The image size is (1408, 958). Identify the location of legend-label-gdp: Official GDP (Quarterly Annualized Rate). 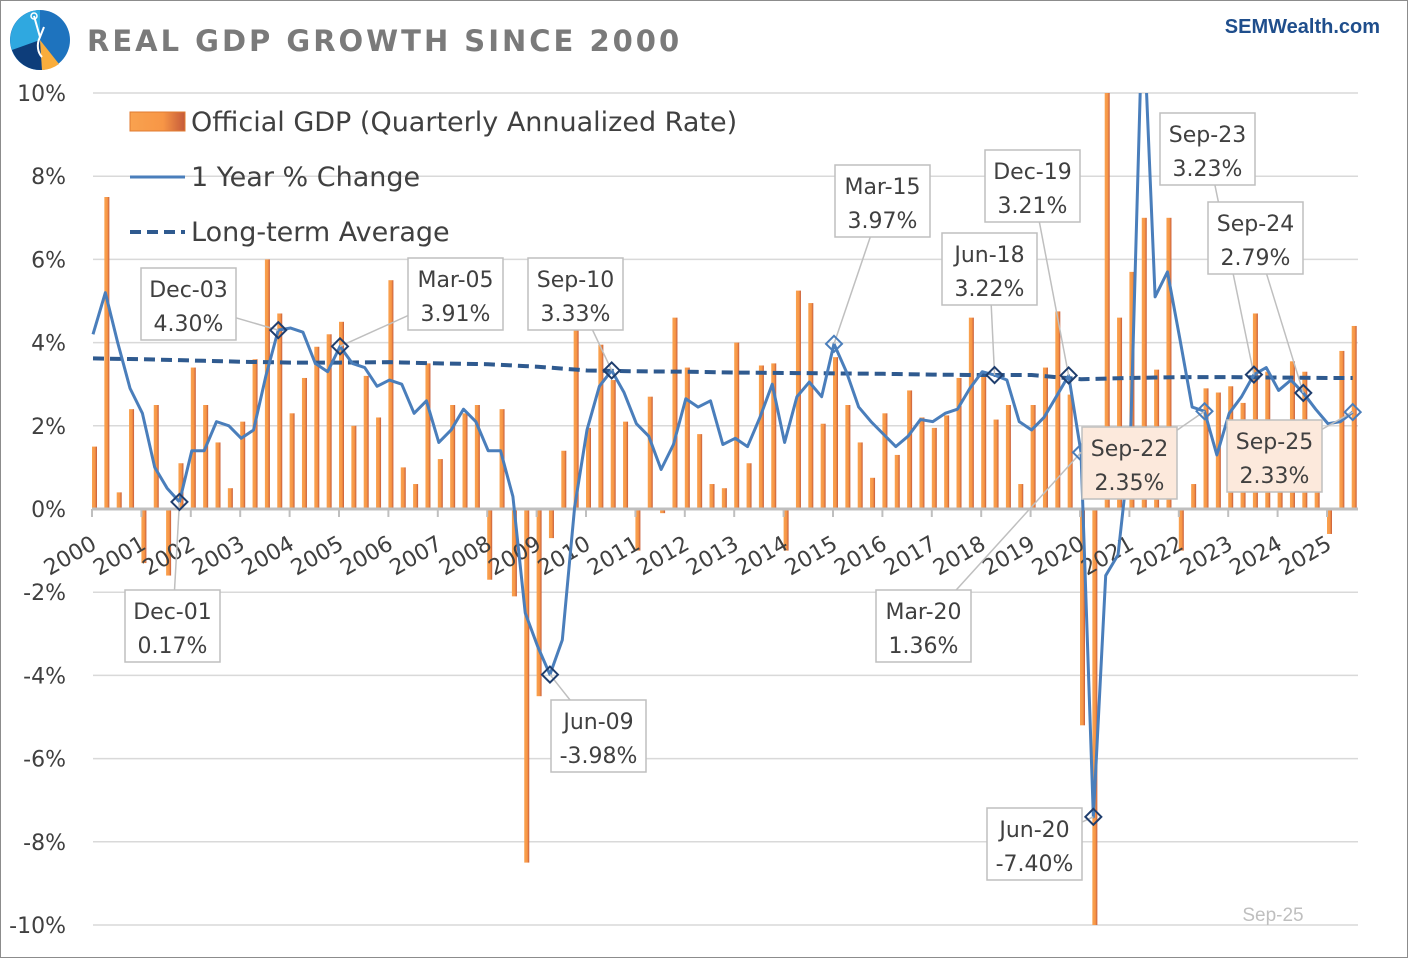
(464, 122).